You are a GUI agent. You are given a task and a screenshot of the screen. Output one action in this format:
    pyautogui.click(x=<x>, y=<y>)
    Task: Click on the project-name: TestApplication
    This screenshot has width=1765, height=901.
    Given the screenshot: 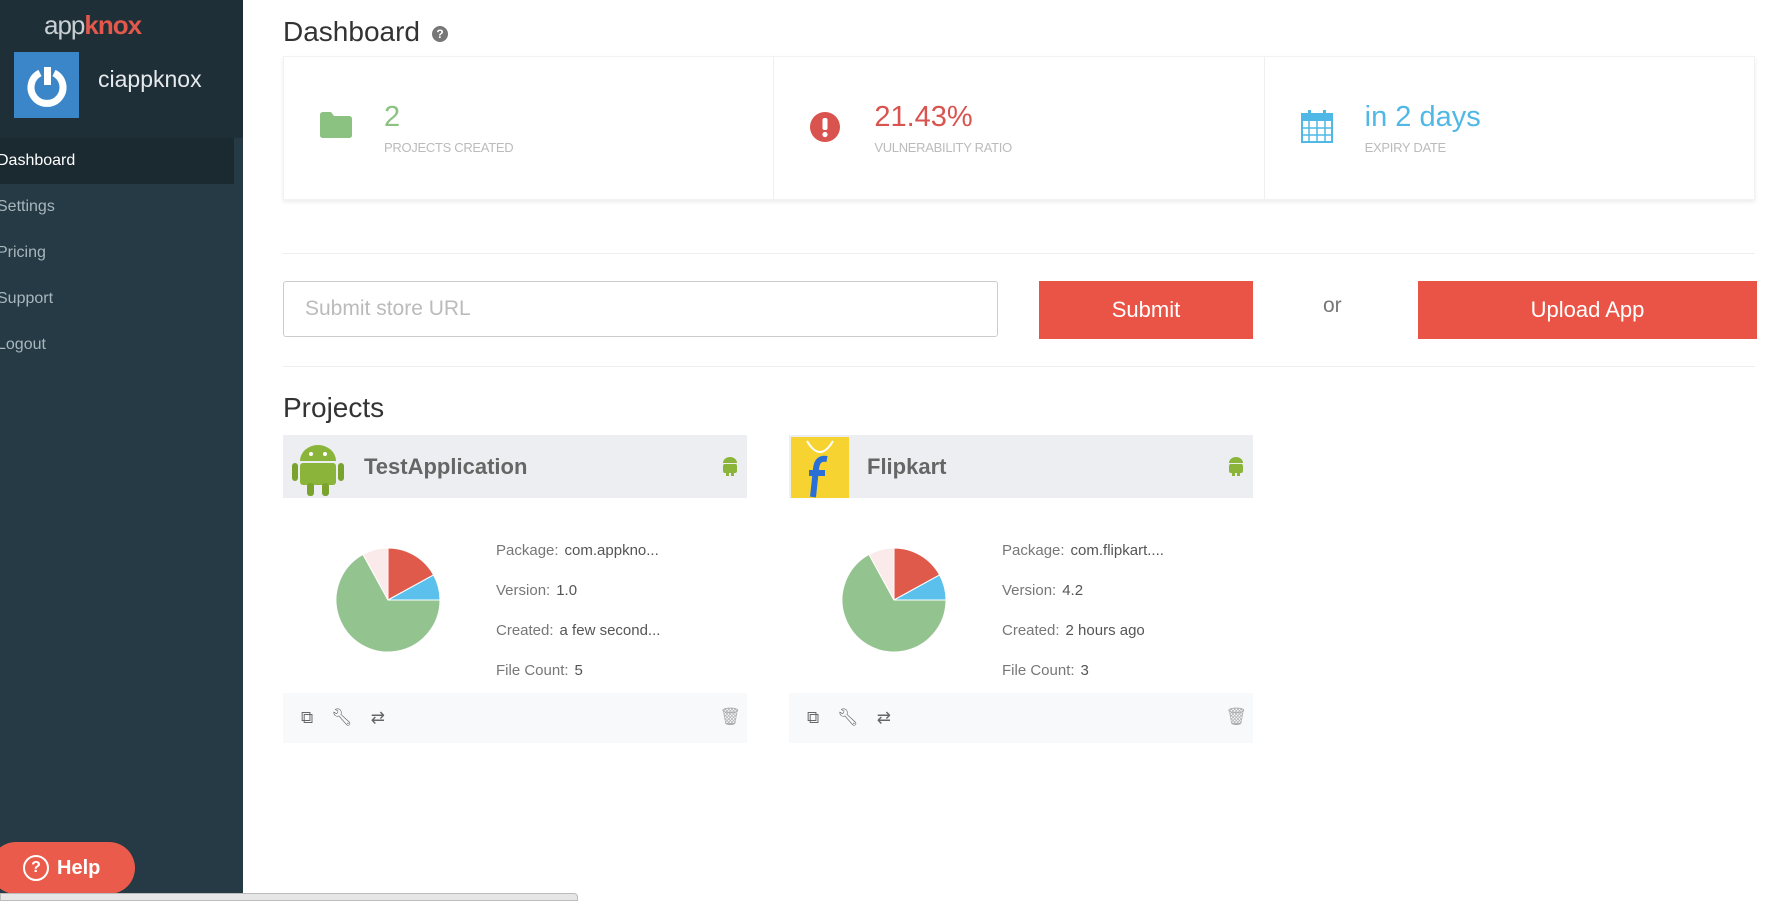 What is the action you would take?
    pyautogui.click(x=446, y=466)
    